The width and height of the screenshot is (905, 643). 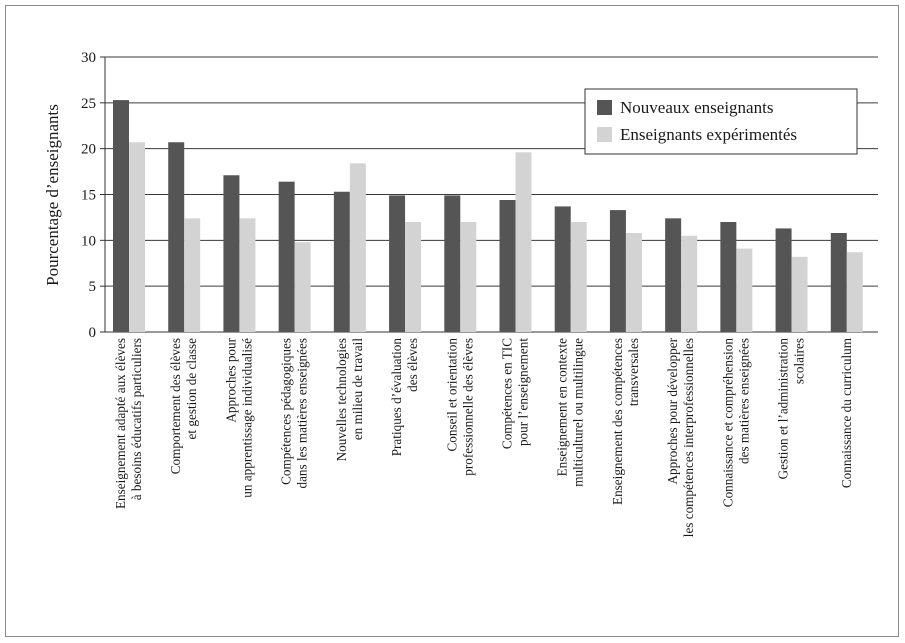 What do you see at coordinates (93, 287) in the screenshot?
I see `y-tick-label: 5` at bounding box center [93, 287].